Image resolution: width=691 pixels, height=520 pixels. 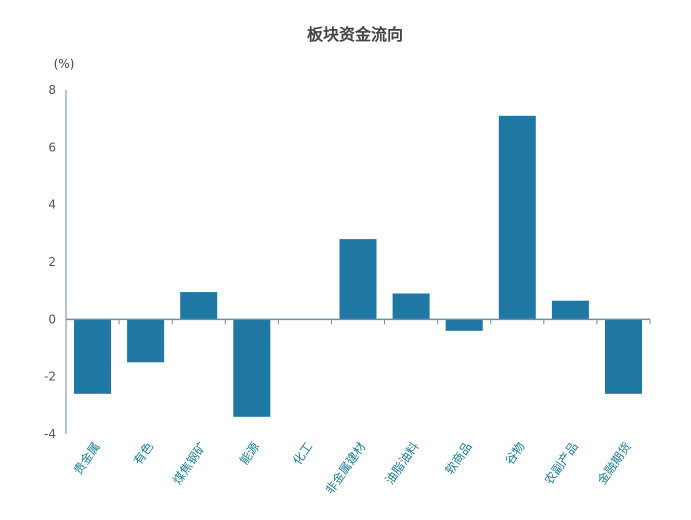 I want to click on x-axis, so click(x=358, y=321).